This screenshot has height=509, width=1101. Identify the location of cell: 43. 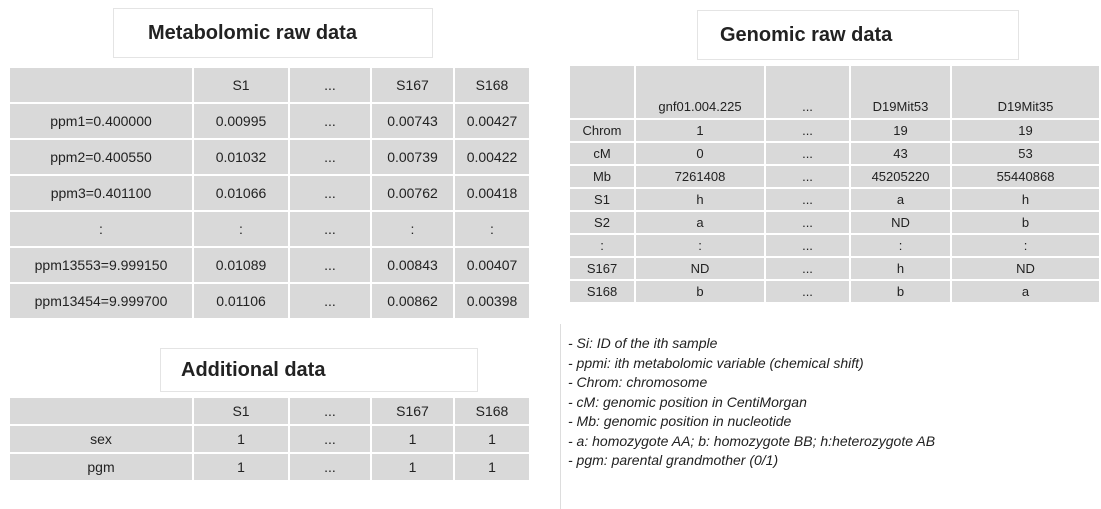
(900, 153).